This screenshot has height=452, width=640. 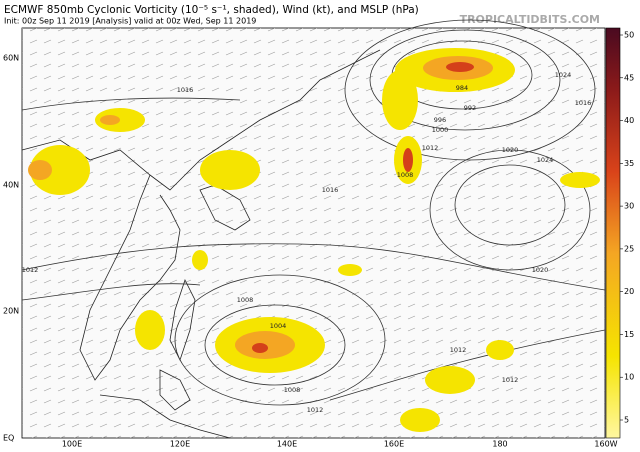 What do you see at coordinates (629, 377) in the screenshot?
I see `colorbar-label: 10` at bounding box center [629, 377].